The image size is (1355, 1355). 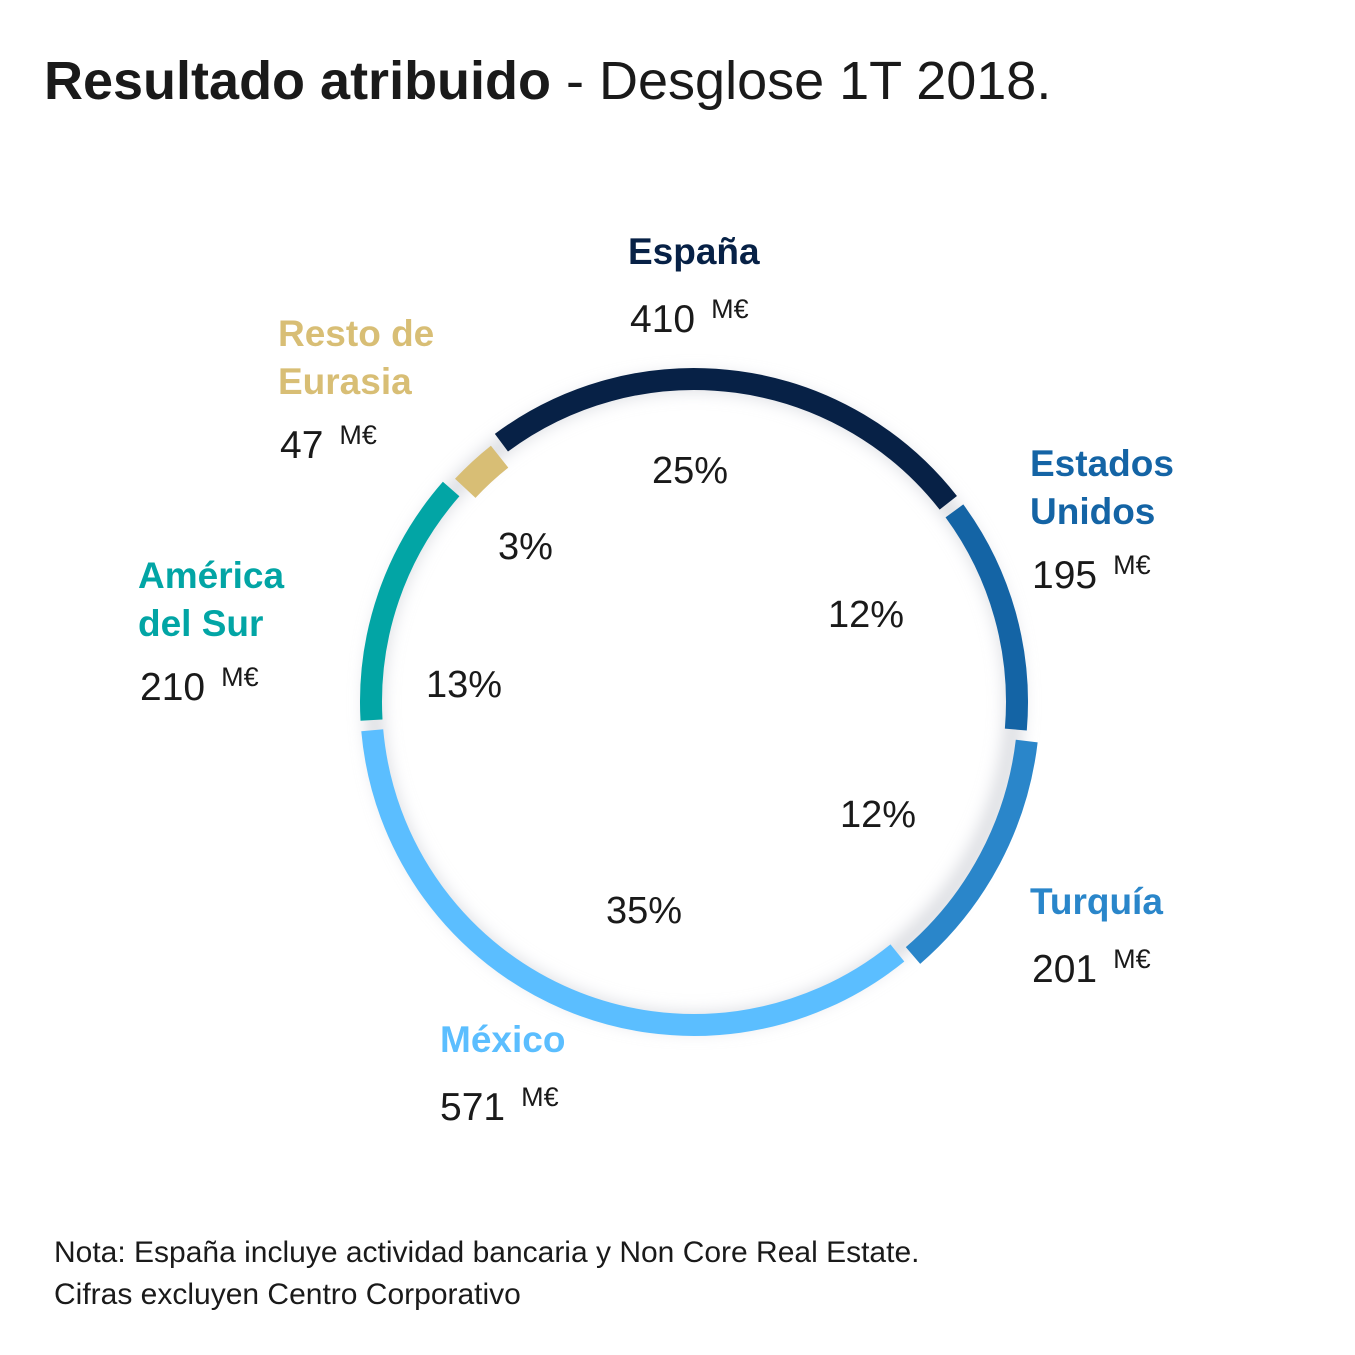 I want to click on slice-category-america-del-sur: América del Sur, so click(x=211, y=600).